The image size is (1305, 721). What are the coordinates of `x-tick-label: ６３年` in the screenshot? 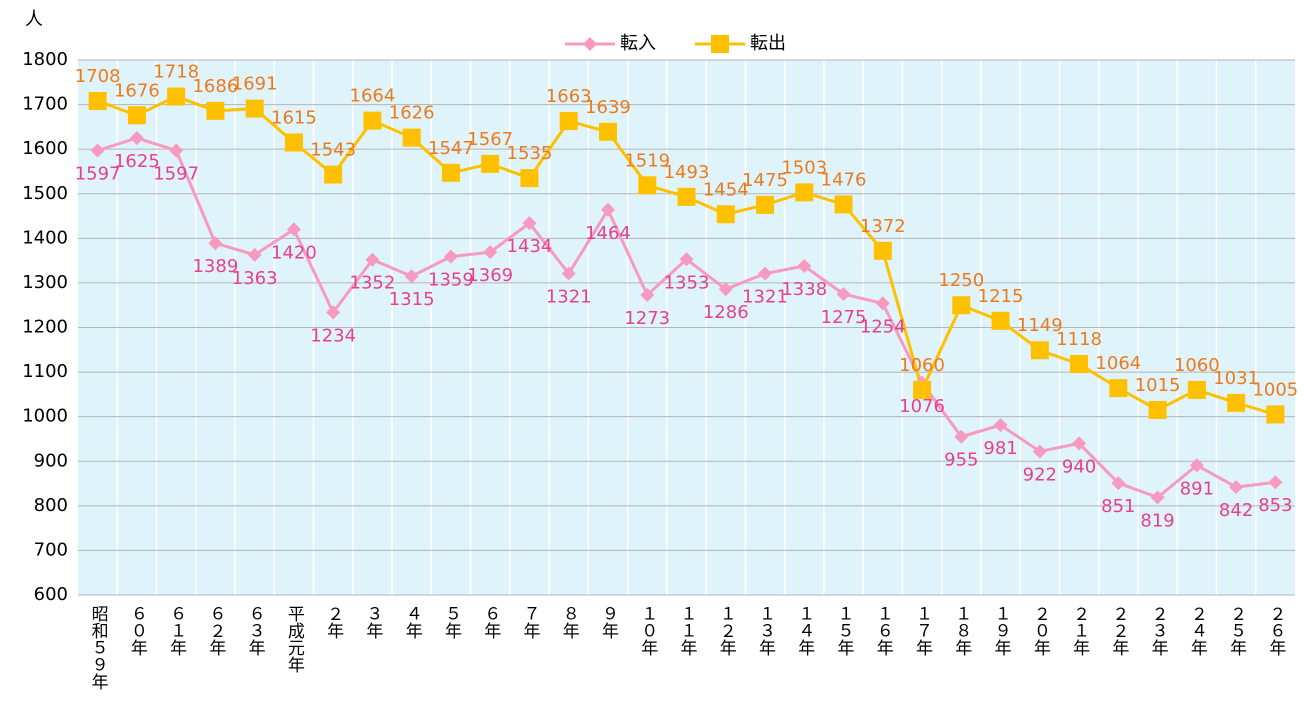 It's located at (255, 630).